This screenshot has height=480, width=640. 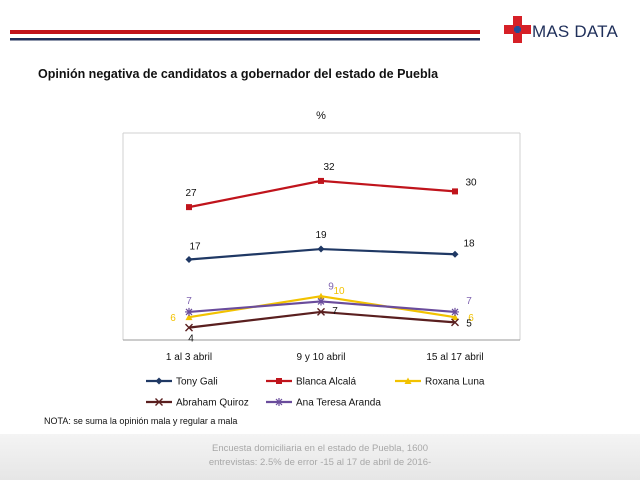 What do you see at coordinates (321, 235) in the screenshot?
I see `data-label-tony-gali-2: 19` at bounding box center [321, 235].